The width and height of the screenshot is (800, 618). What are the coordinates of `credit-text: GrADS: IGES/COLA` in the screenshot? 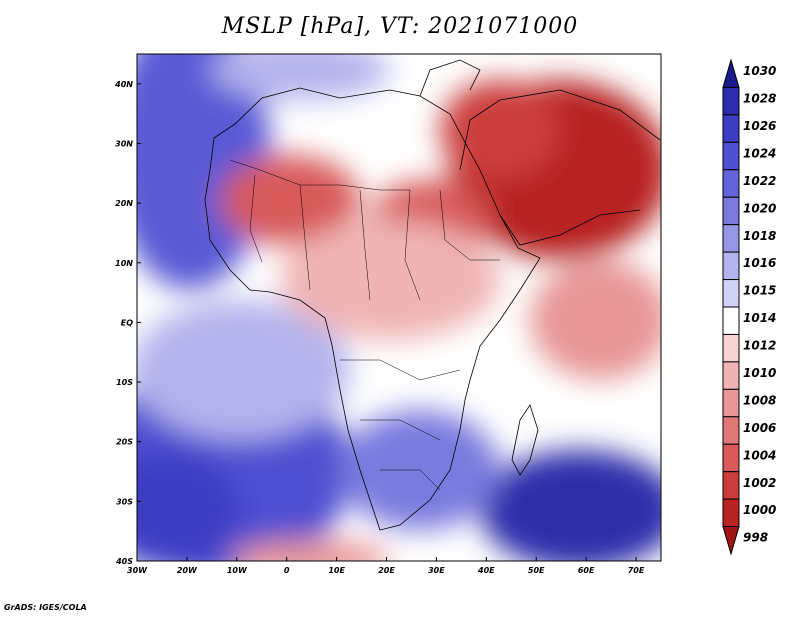 It's located at (45, 607).